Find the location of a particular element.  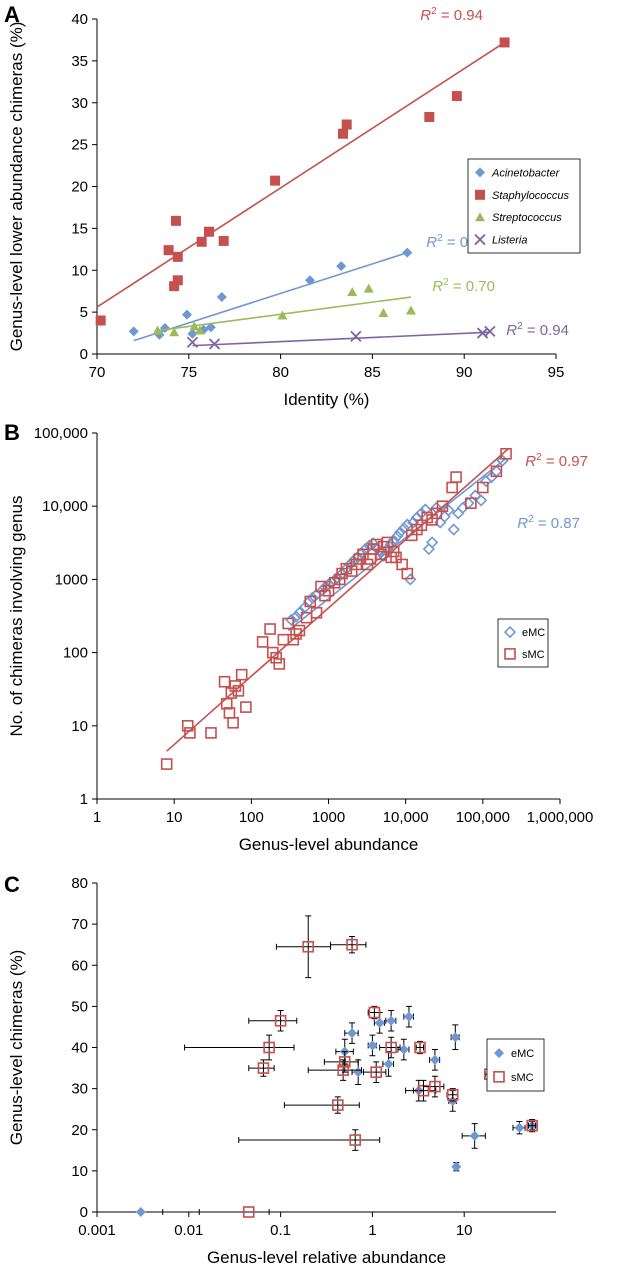

chart-a-x-tick-label: 75 is located at coordinates (188, 372).